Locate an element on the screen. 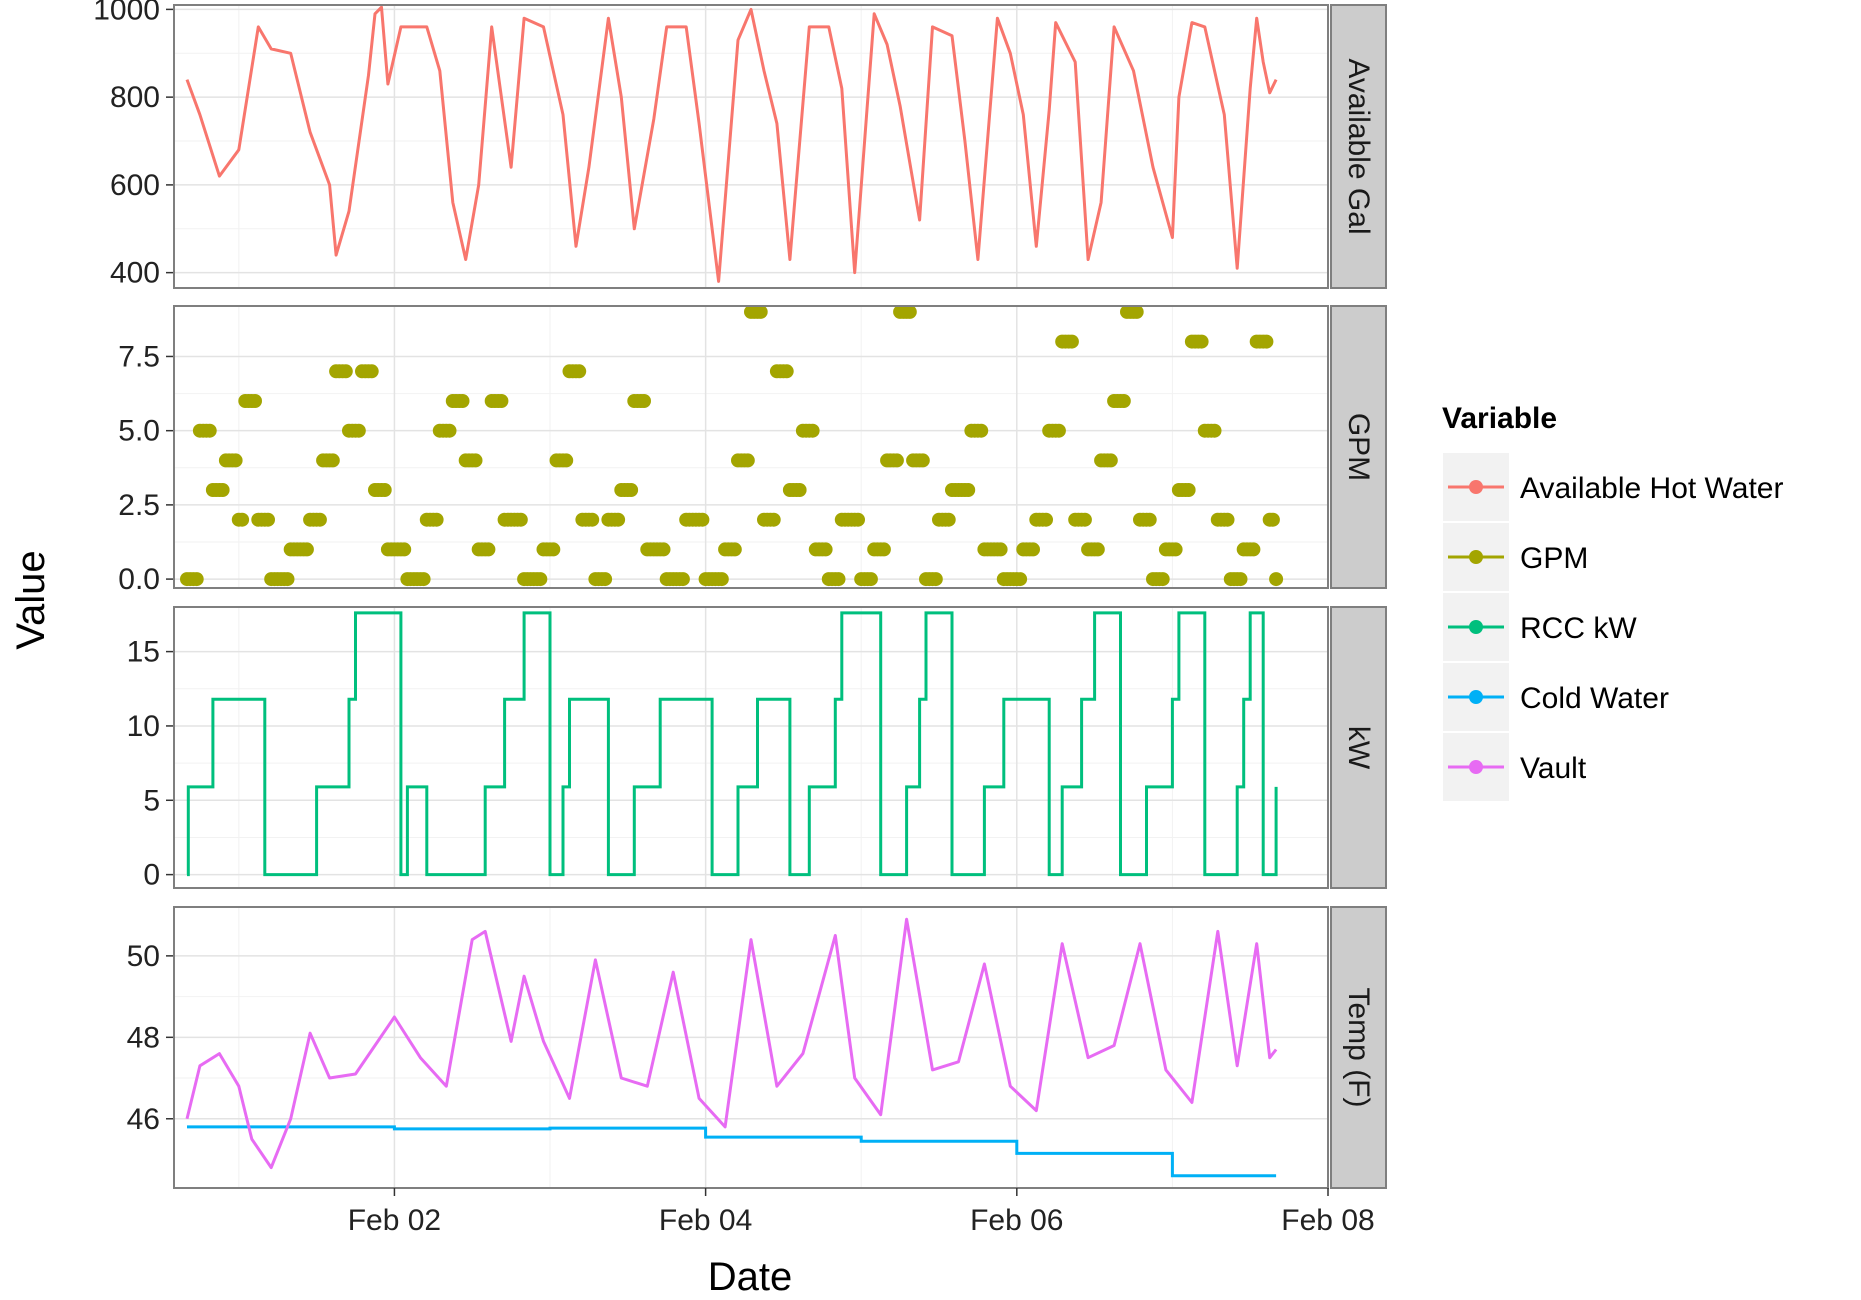  panel-kw: 0 5 10 15 kW is located at coordinates (757, 749).